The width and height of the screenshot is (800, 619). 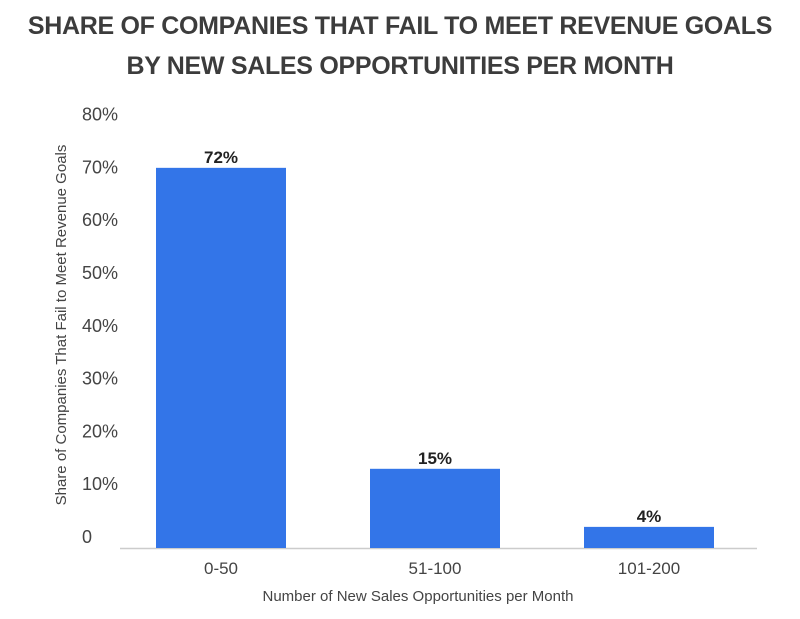 What do you see at coordinates (87, 537) in the screenshot?
I see `y-tick-label: 0` at bounding box center [87, 537].